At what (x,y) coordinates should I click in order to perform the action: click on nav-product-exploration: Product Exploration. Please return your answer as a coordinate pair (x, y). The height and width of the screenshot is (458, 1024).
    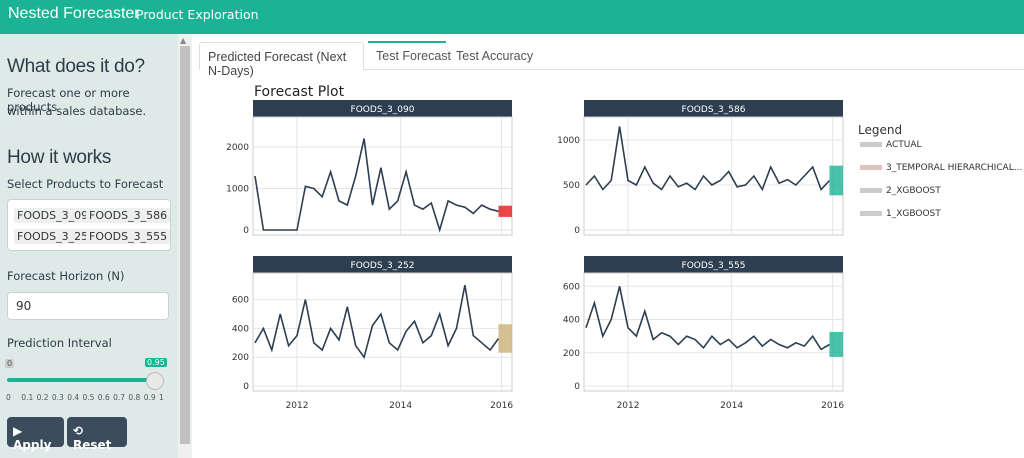
    Looking at the image, I should click on (197, 14).